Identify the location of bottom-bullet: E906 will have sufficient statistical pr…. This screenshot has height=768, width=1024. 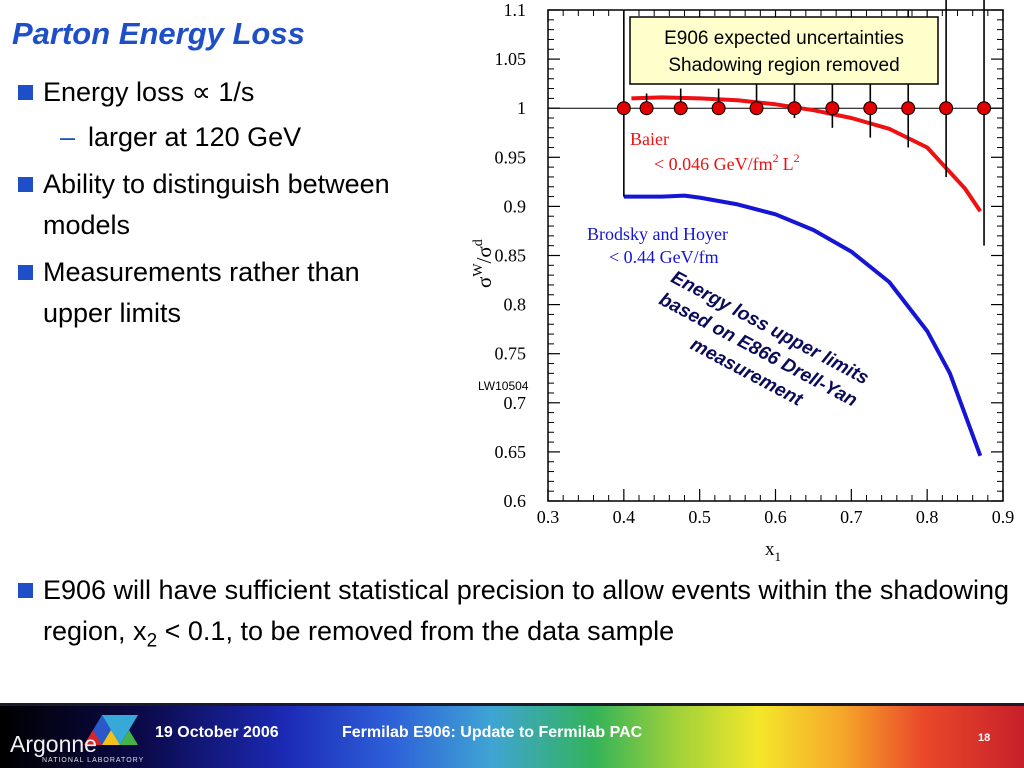
(520, 615).